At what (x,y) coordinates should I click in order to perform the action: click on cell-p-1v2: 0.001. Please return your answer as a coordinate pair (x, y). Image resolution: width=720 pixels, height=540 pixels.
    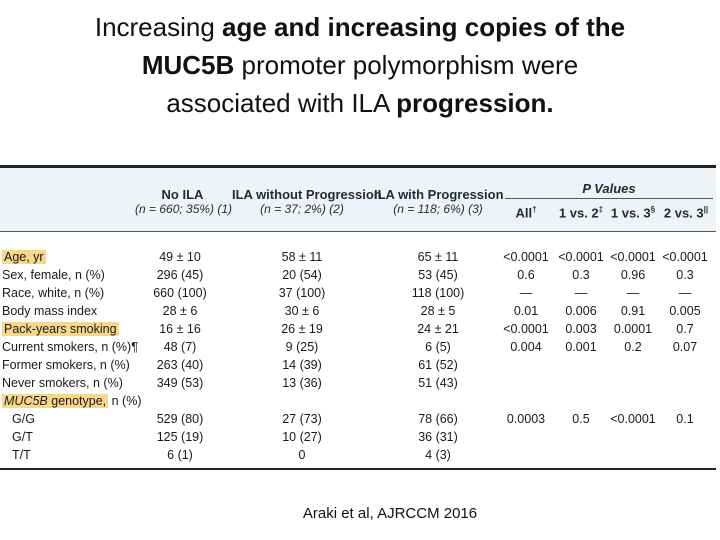
    Looking at the image, I should click on (581, 347).